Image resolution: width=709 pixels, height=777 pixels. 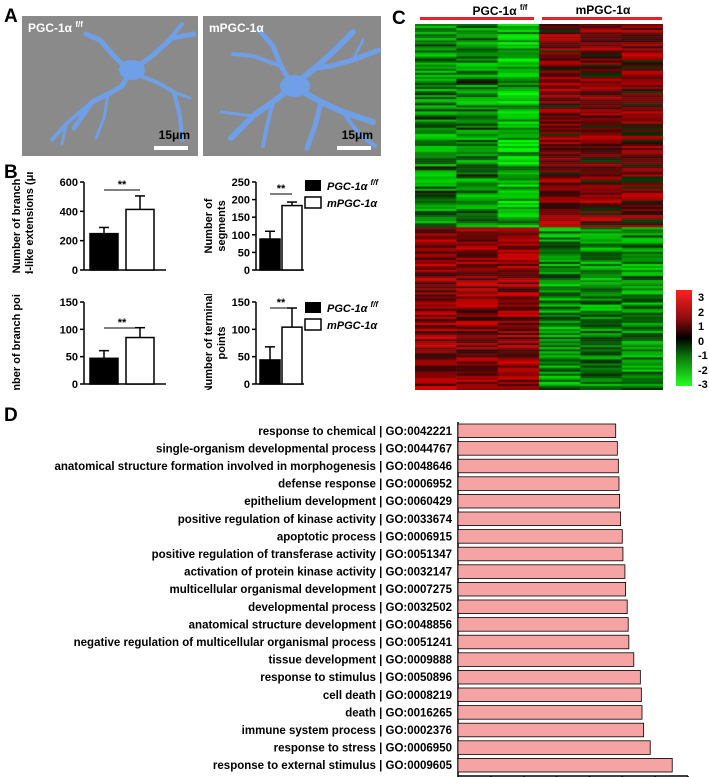 I want to click on scale-bar-control, so click(x=171, y=148).